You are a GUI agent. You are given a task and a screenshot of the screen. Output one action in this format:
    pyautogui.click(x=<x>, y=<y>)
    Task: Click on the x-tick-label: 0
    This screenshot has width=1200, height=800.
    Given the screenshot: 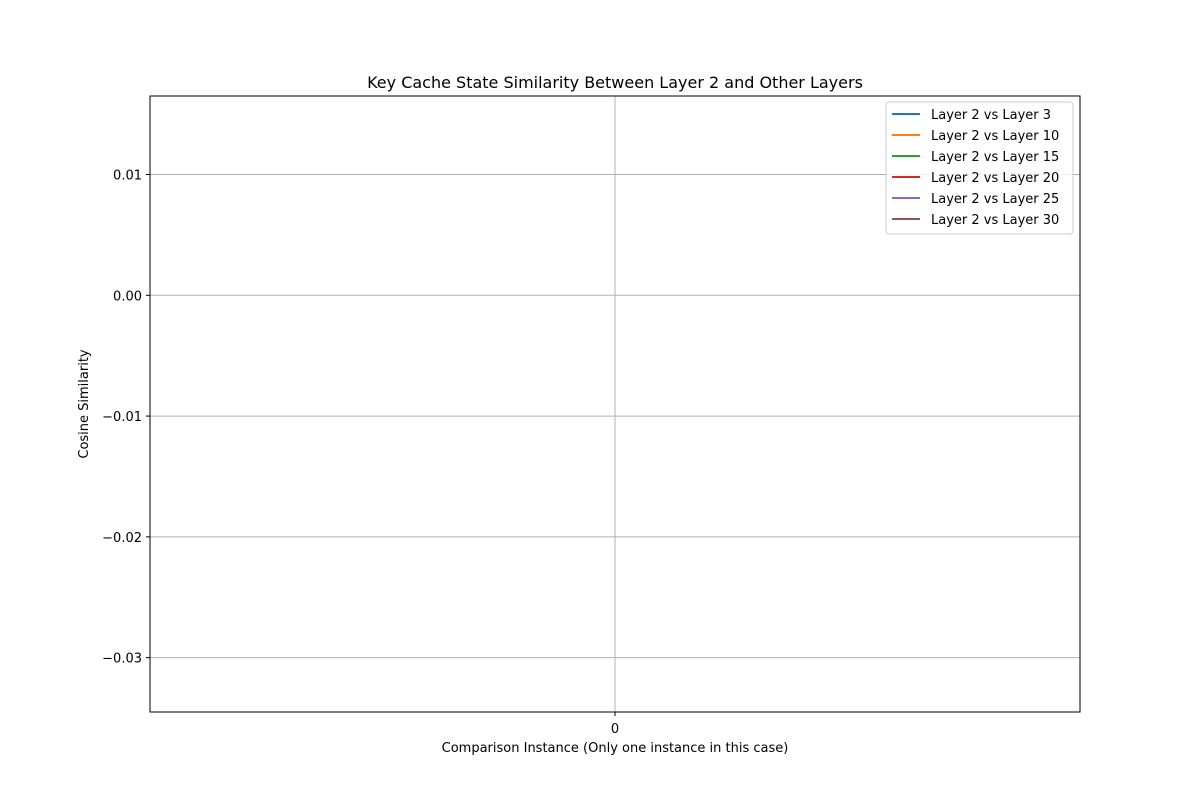 What is the action you would take?
    pyautogui.click(x=615, y=729)
    